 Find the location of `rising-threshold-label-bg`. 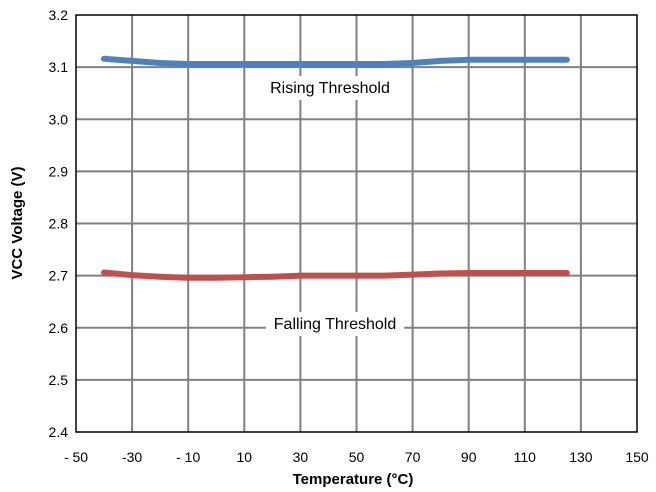

rising-threshold-label-bg is located at coordinates (330, 88).